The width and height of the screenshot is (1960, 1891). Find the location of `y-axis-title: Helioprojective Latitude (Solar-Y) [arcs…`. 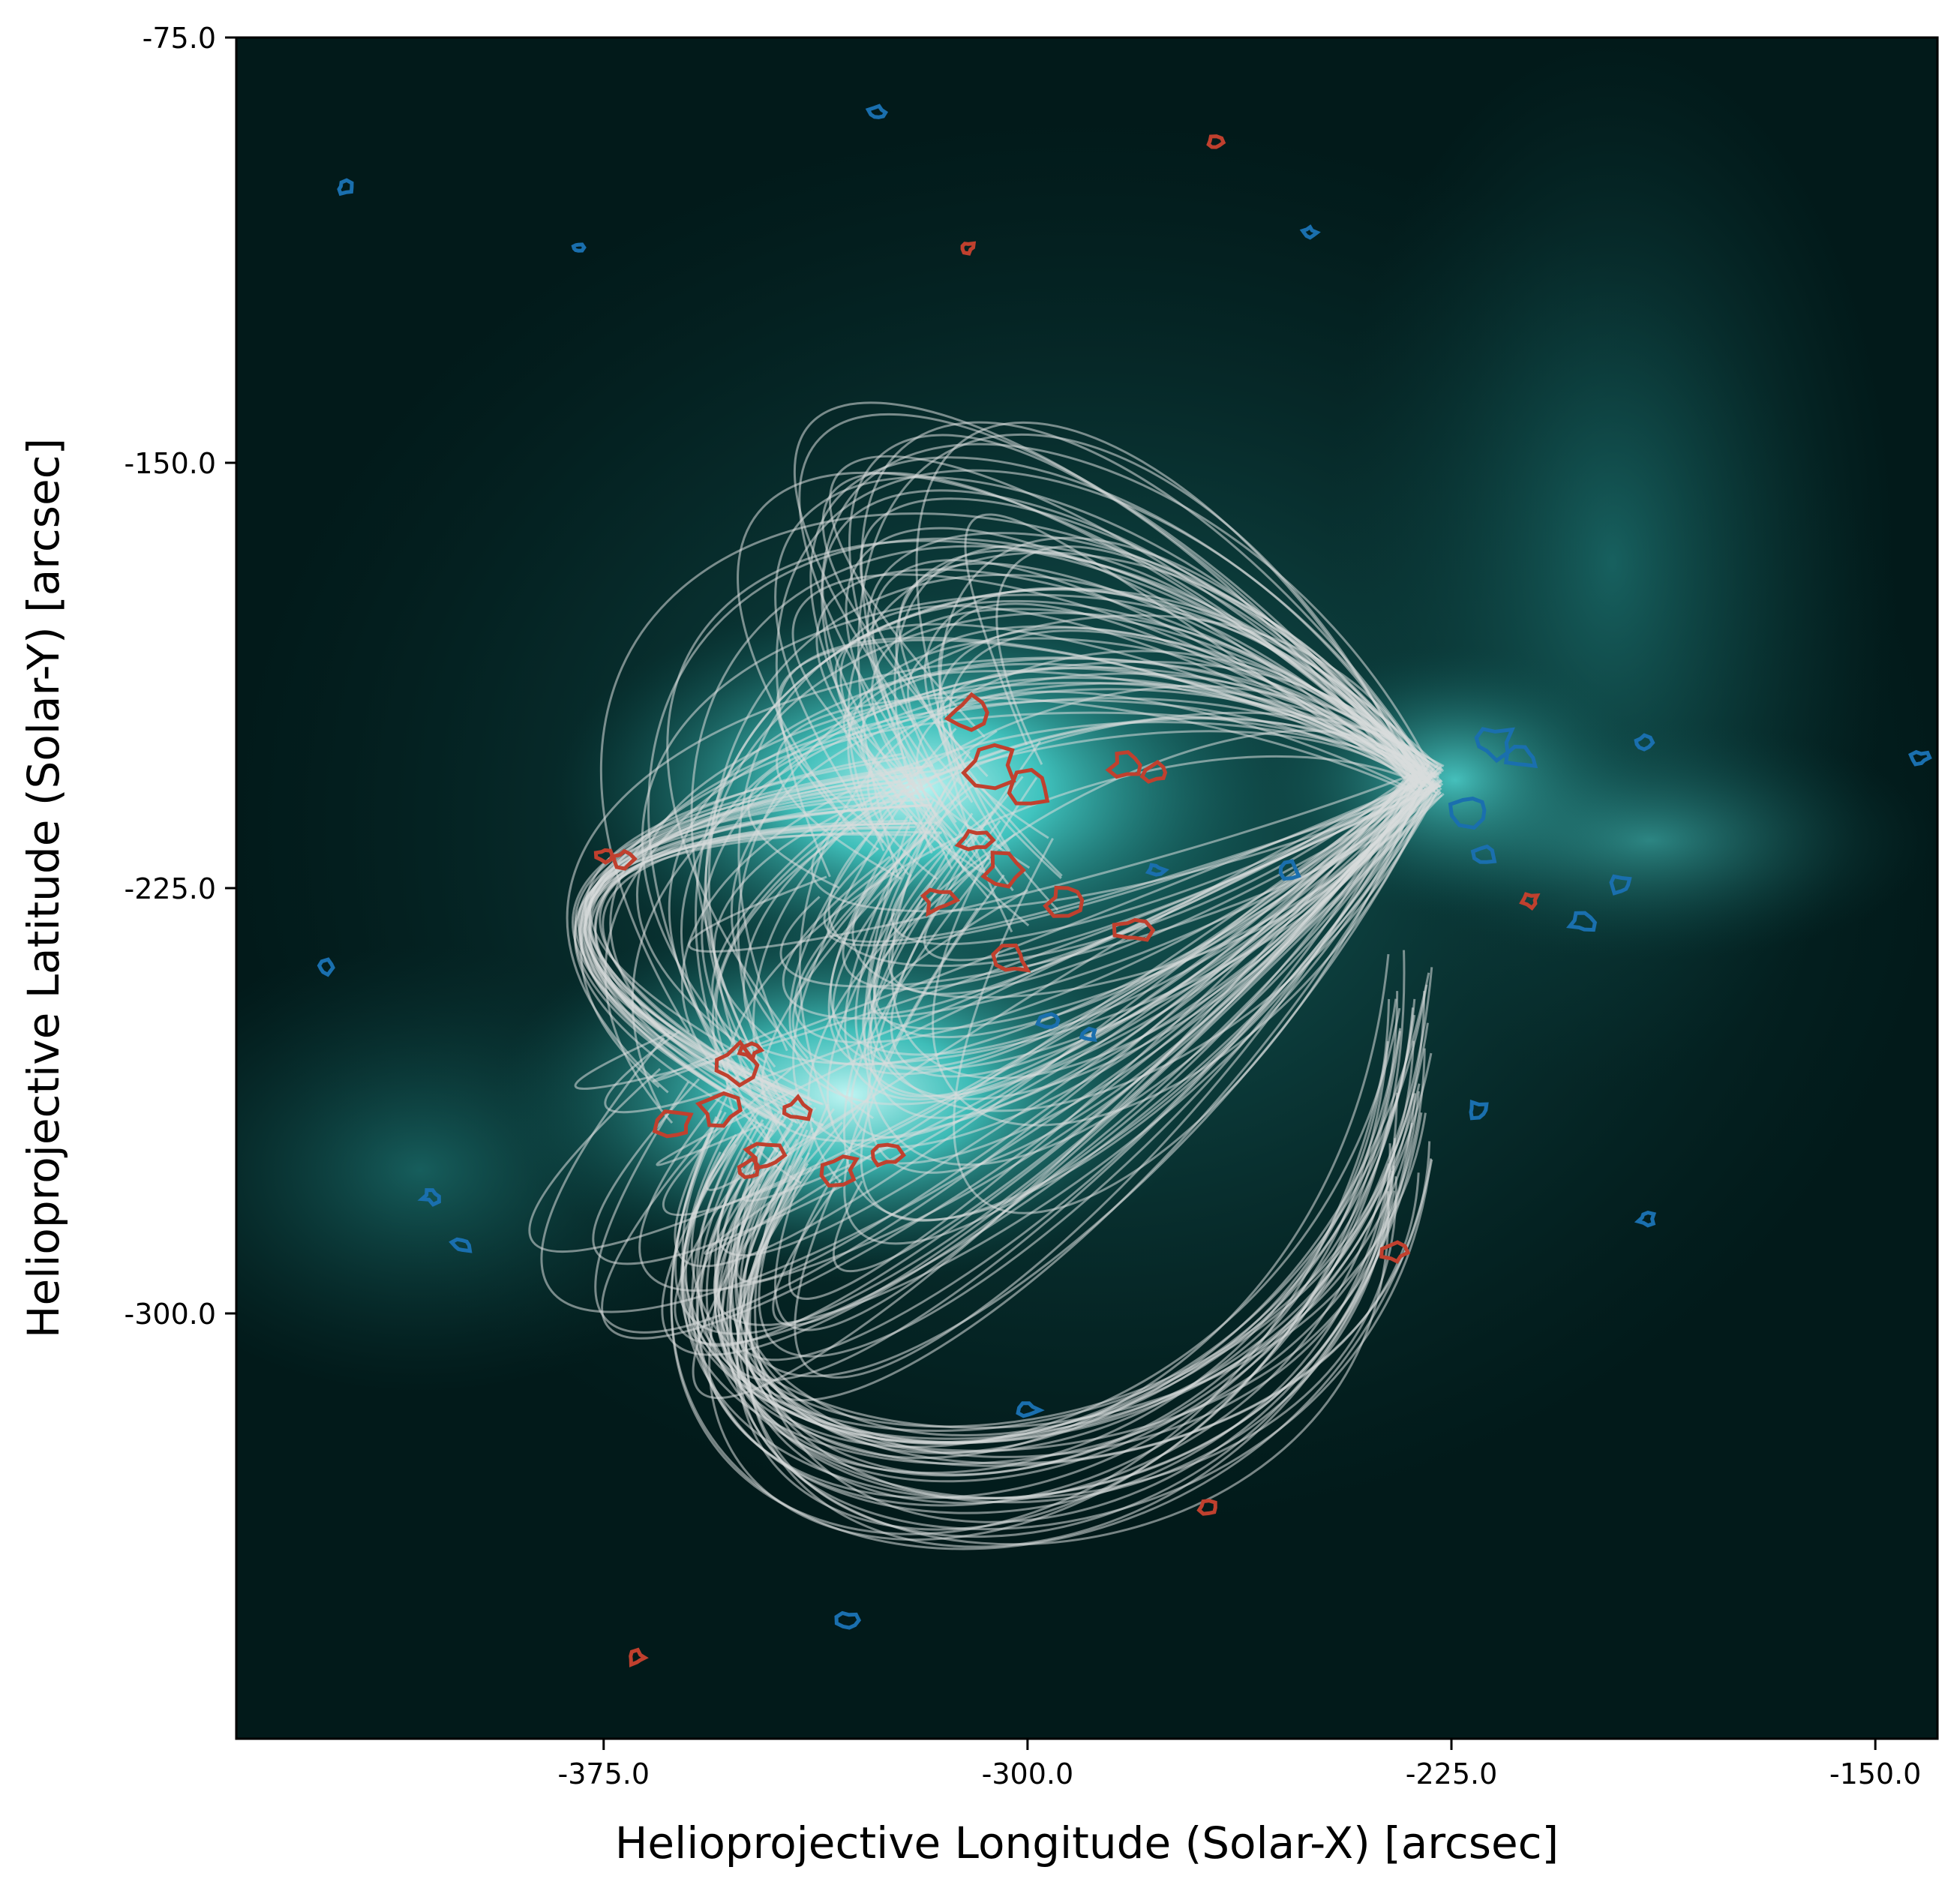

y-axis-title: Helioprojective Latitude (Solar-Y) [arcs… is located at coordinates (44, 888).